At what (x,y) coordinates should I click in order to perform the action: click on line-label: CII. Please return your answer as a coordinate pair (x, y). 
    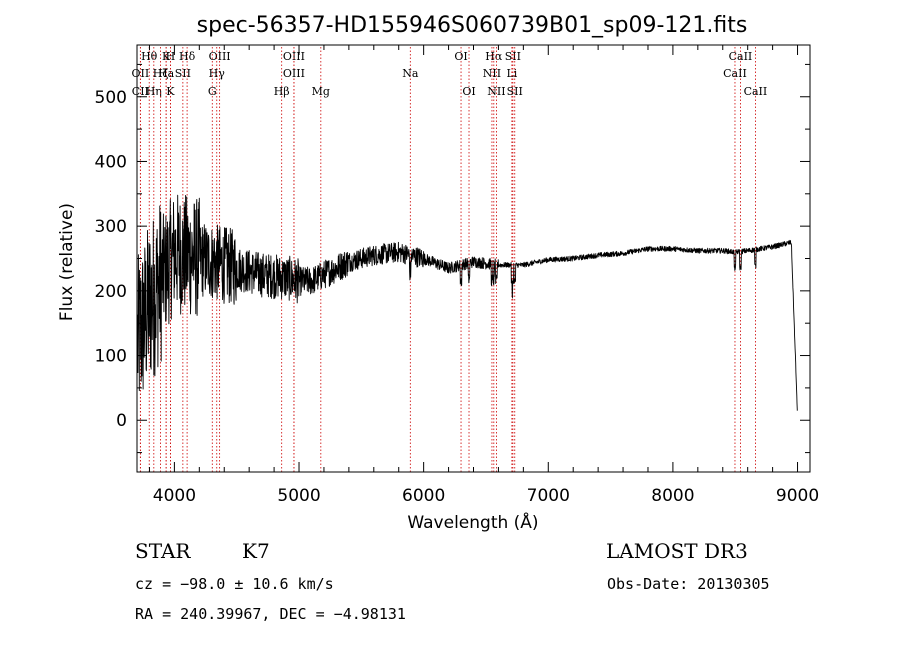
    Looking at the image, I should click on (140, 91).